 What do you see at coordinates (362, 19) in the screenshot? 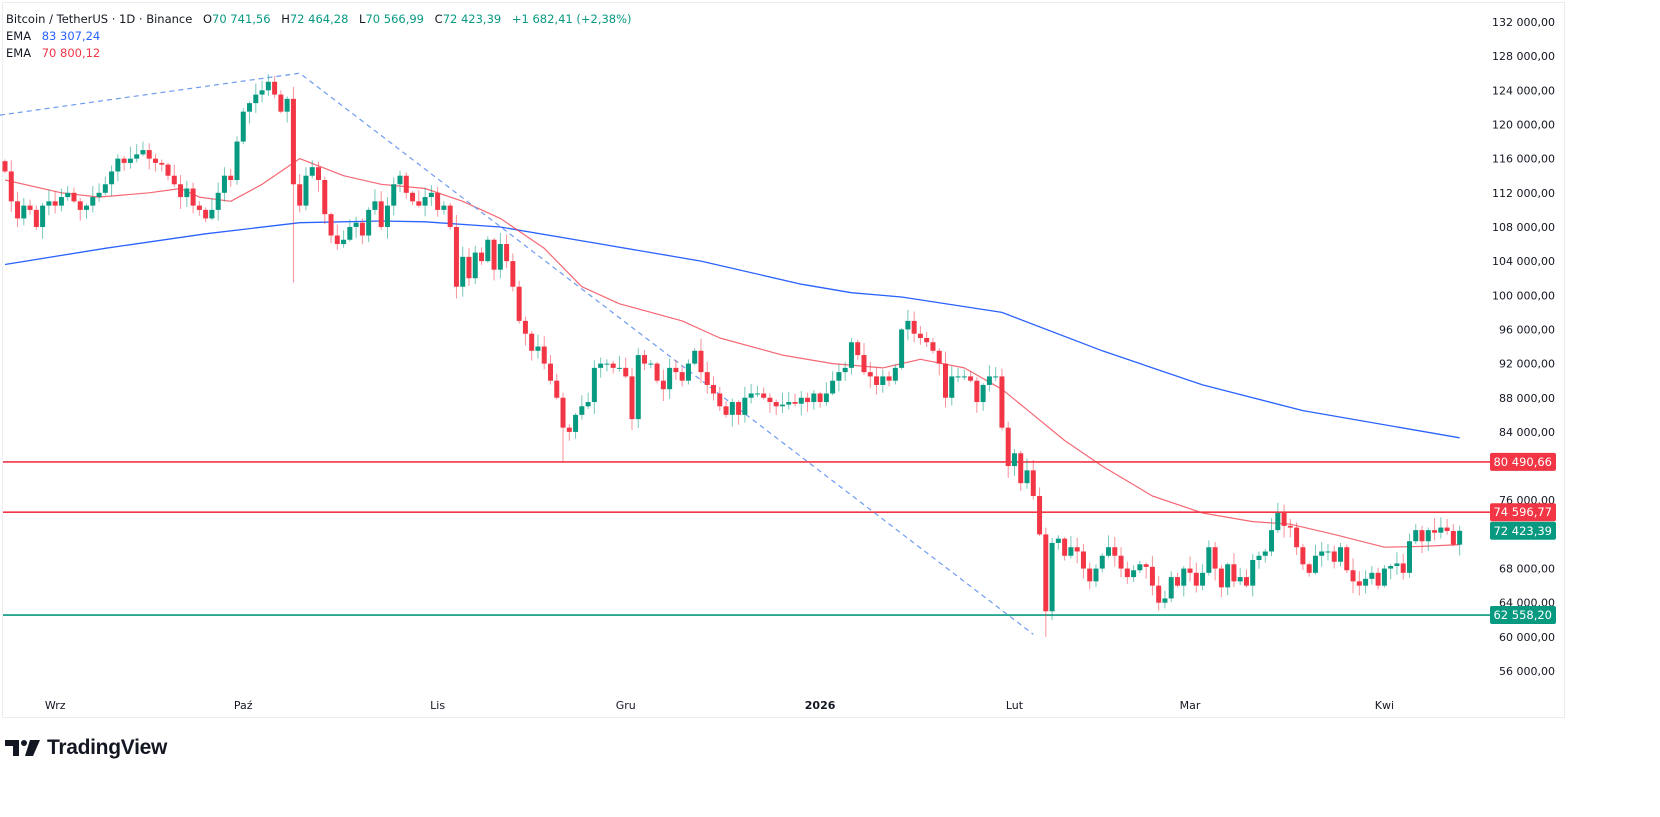
I see `low-label: L` at bounding box center [362, 19].